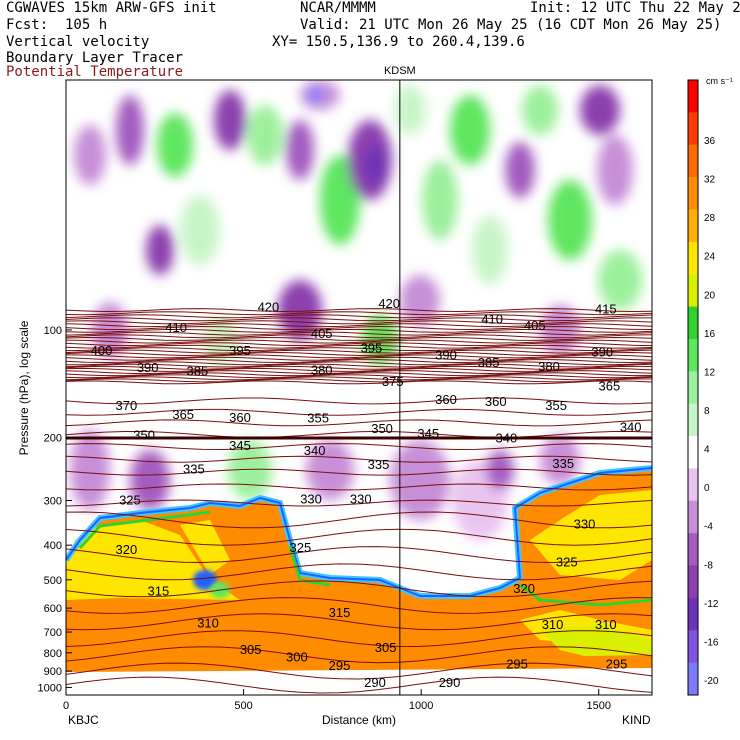  I want to click on theta-label: 415, so click(606, 308).